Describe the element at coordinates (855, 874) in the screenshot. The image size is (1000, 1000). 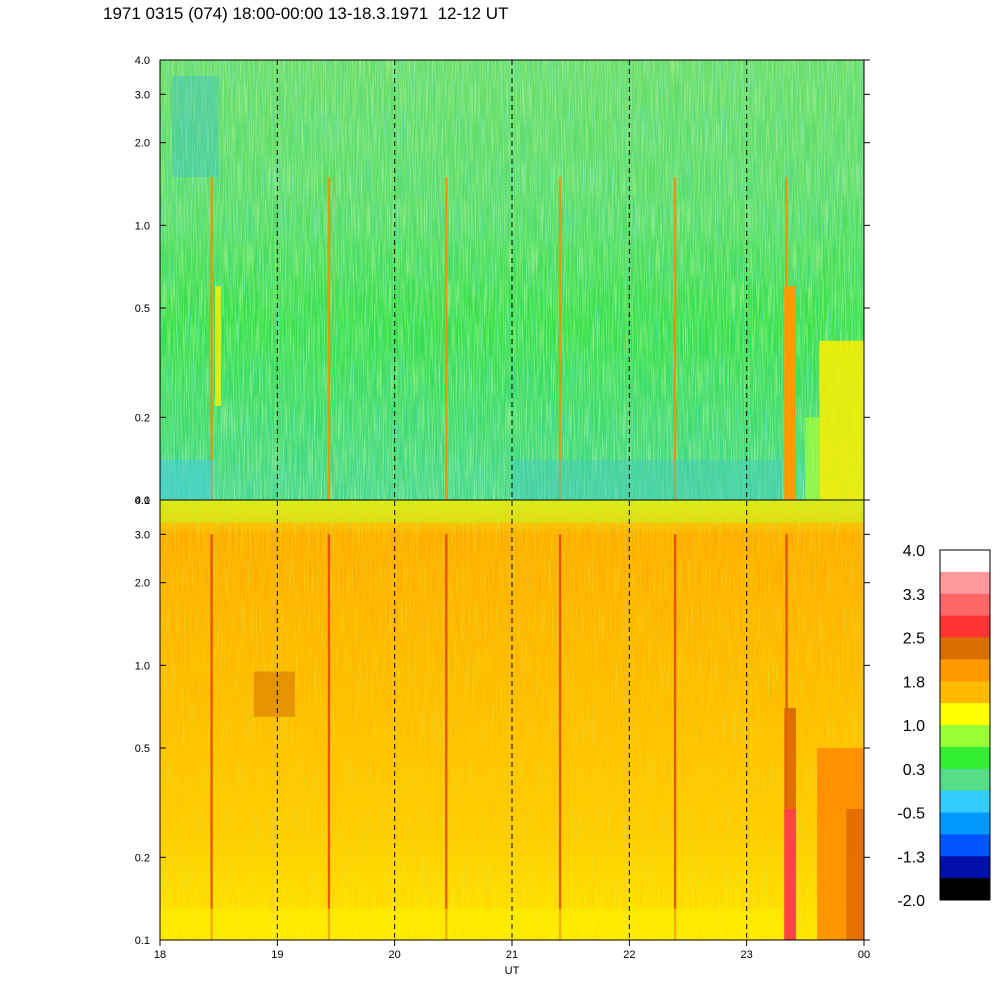
I see `lower-dark-orange-region` at that location.